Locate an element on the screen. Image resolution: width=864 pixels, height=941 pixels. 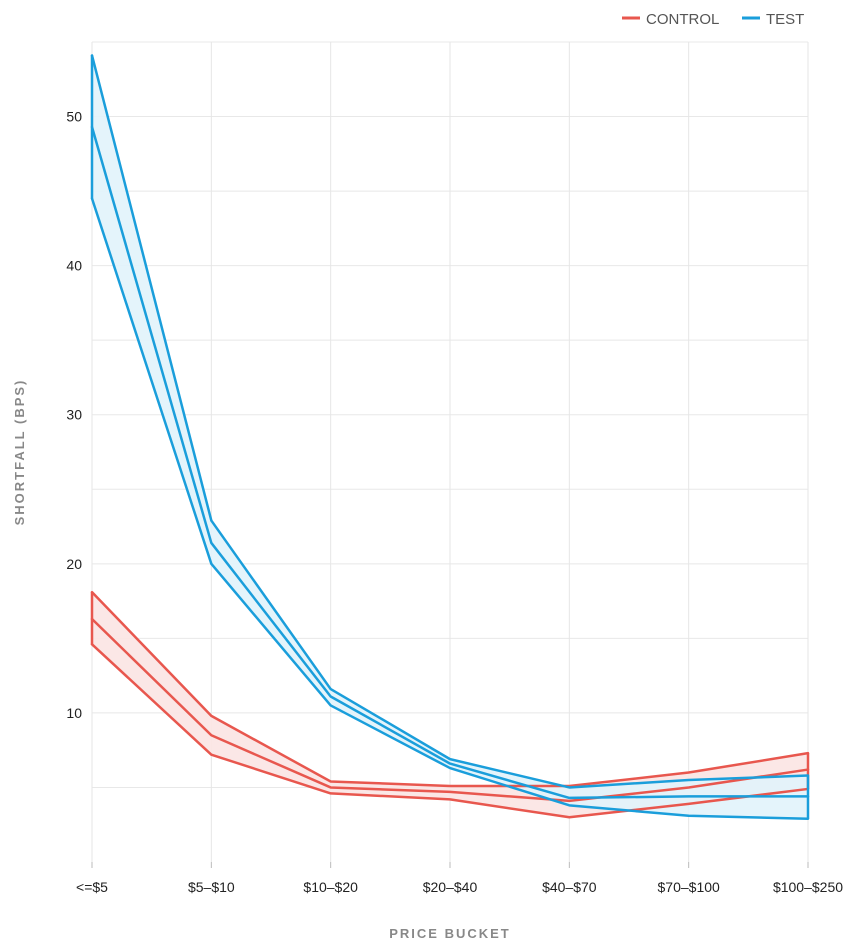
x-tick-label: $70–$100 is located at coordinates (689, 887).